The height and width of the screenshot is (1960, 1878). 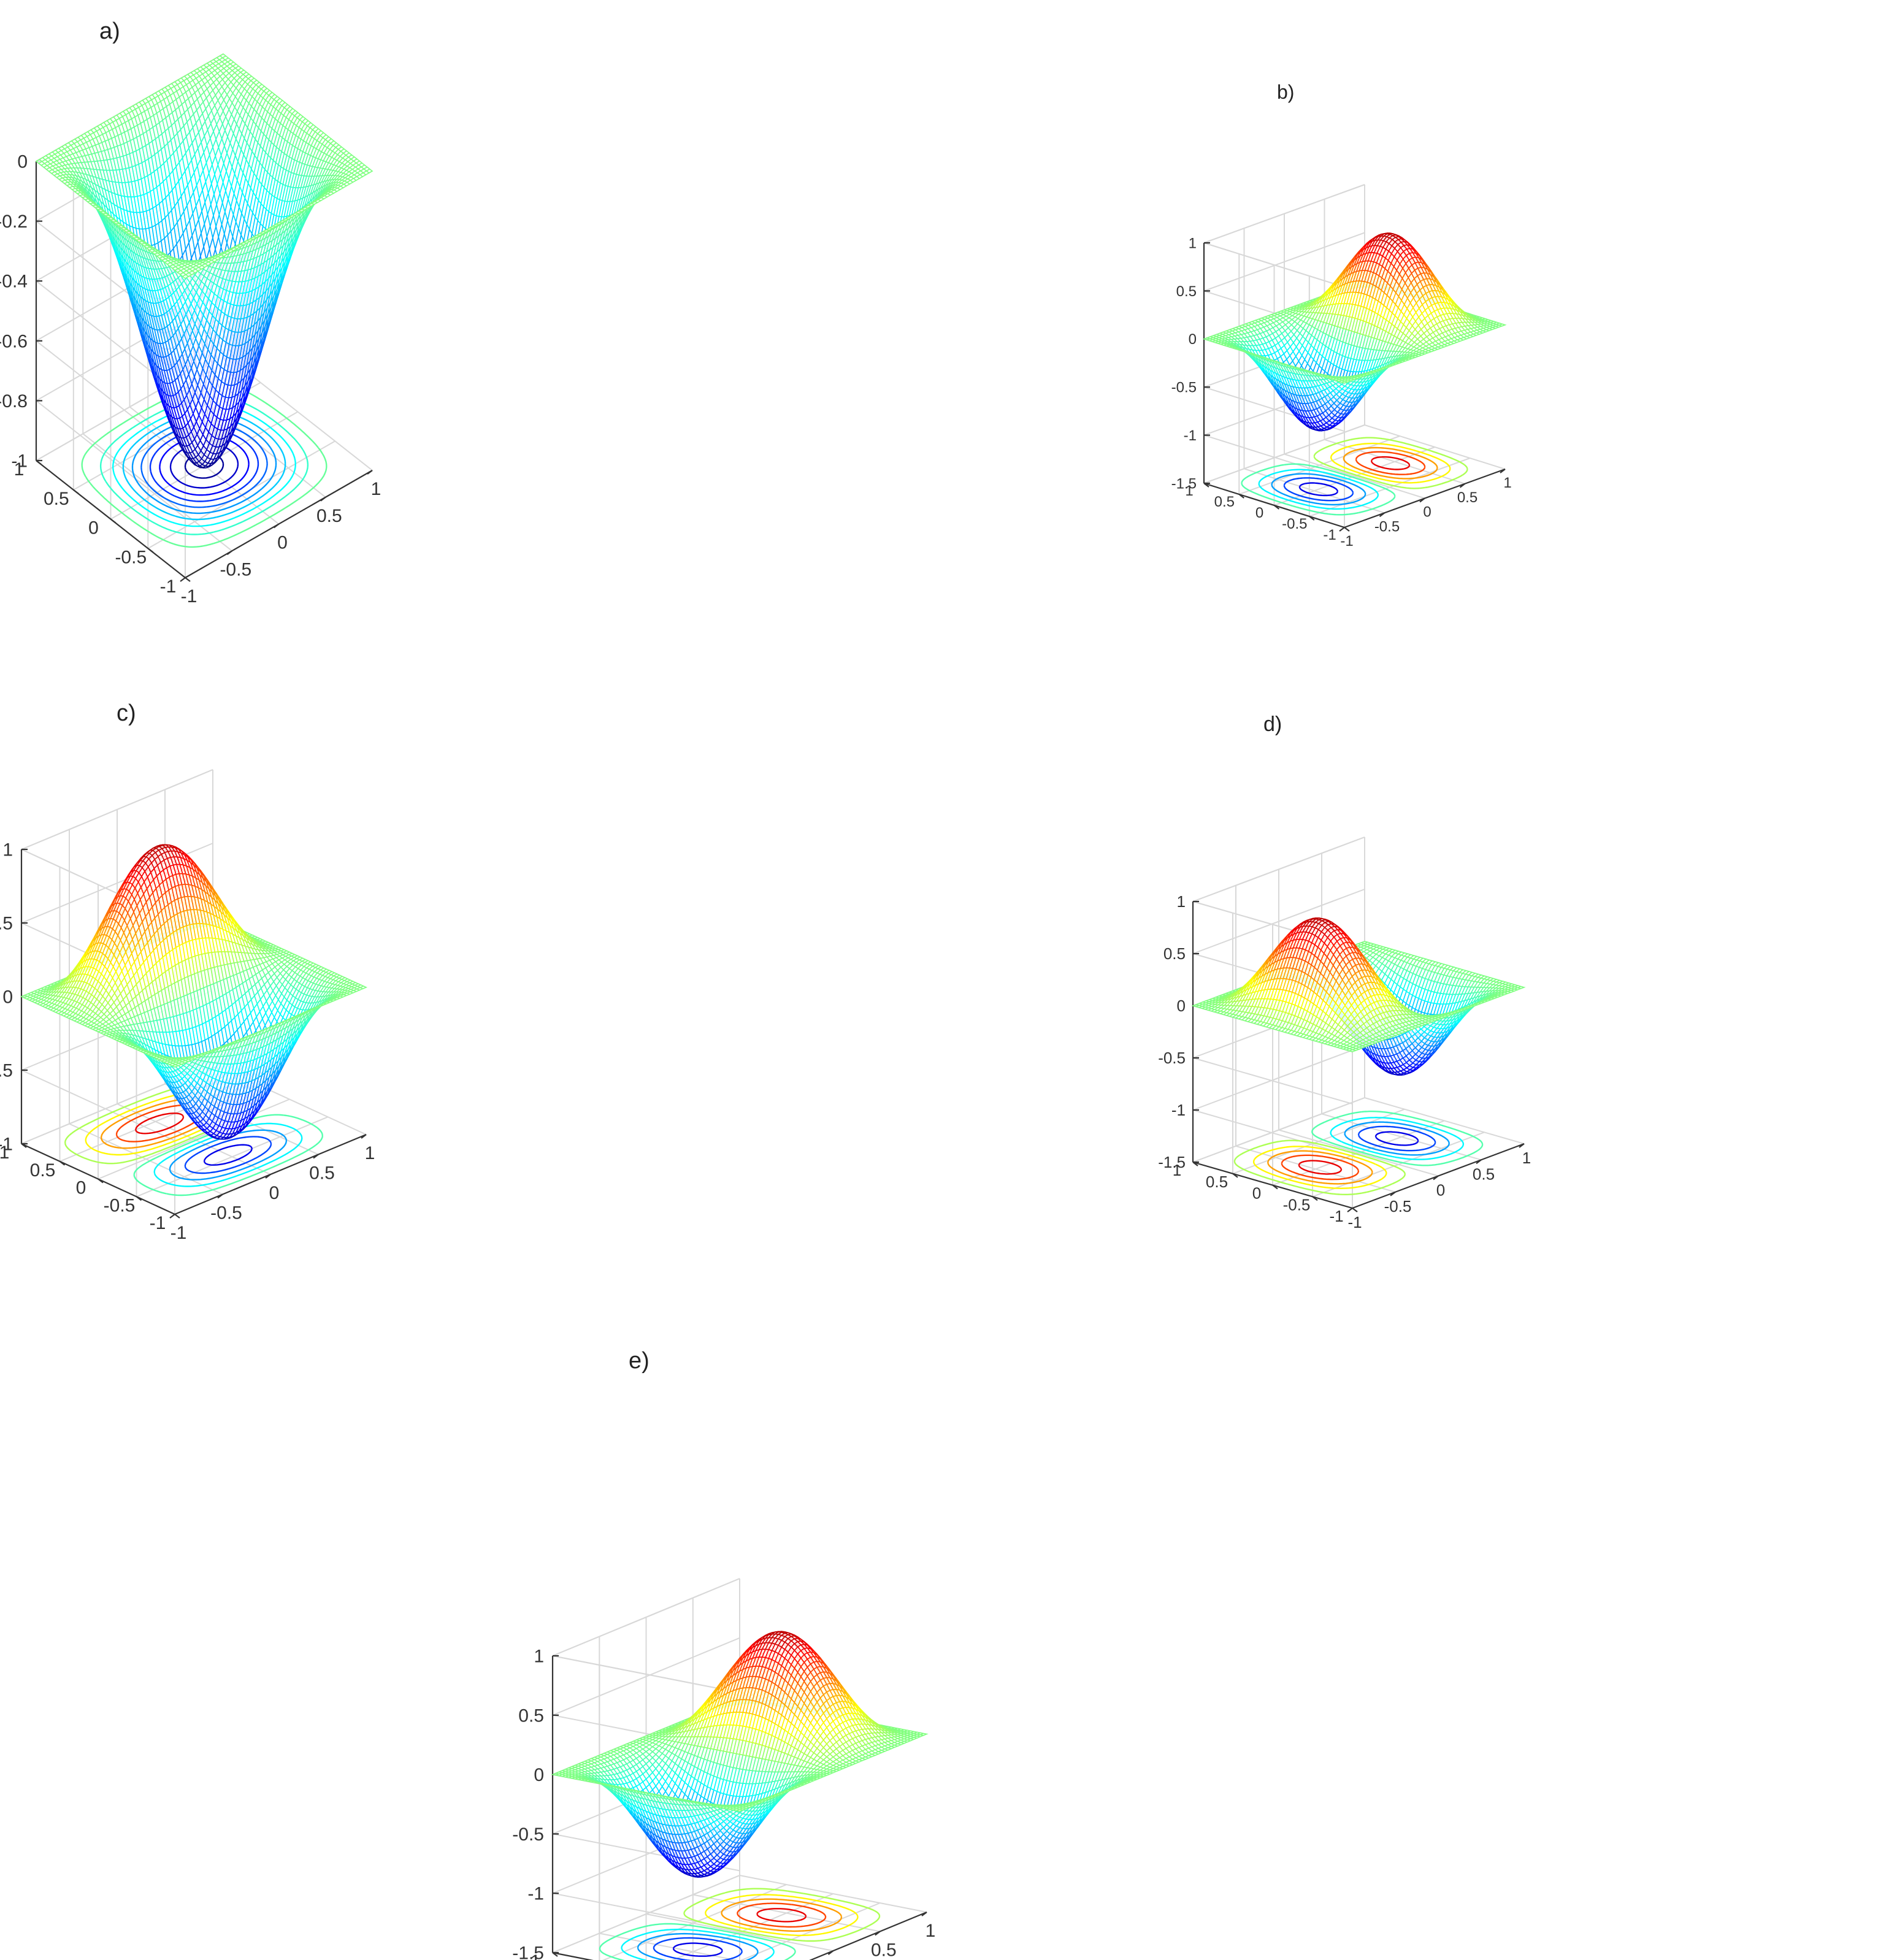 I want to click on panel-e: e) -1-0.500.51-1-0.500.51-1.5-1-0.500.51, so click(x=930, y=1648).